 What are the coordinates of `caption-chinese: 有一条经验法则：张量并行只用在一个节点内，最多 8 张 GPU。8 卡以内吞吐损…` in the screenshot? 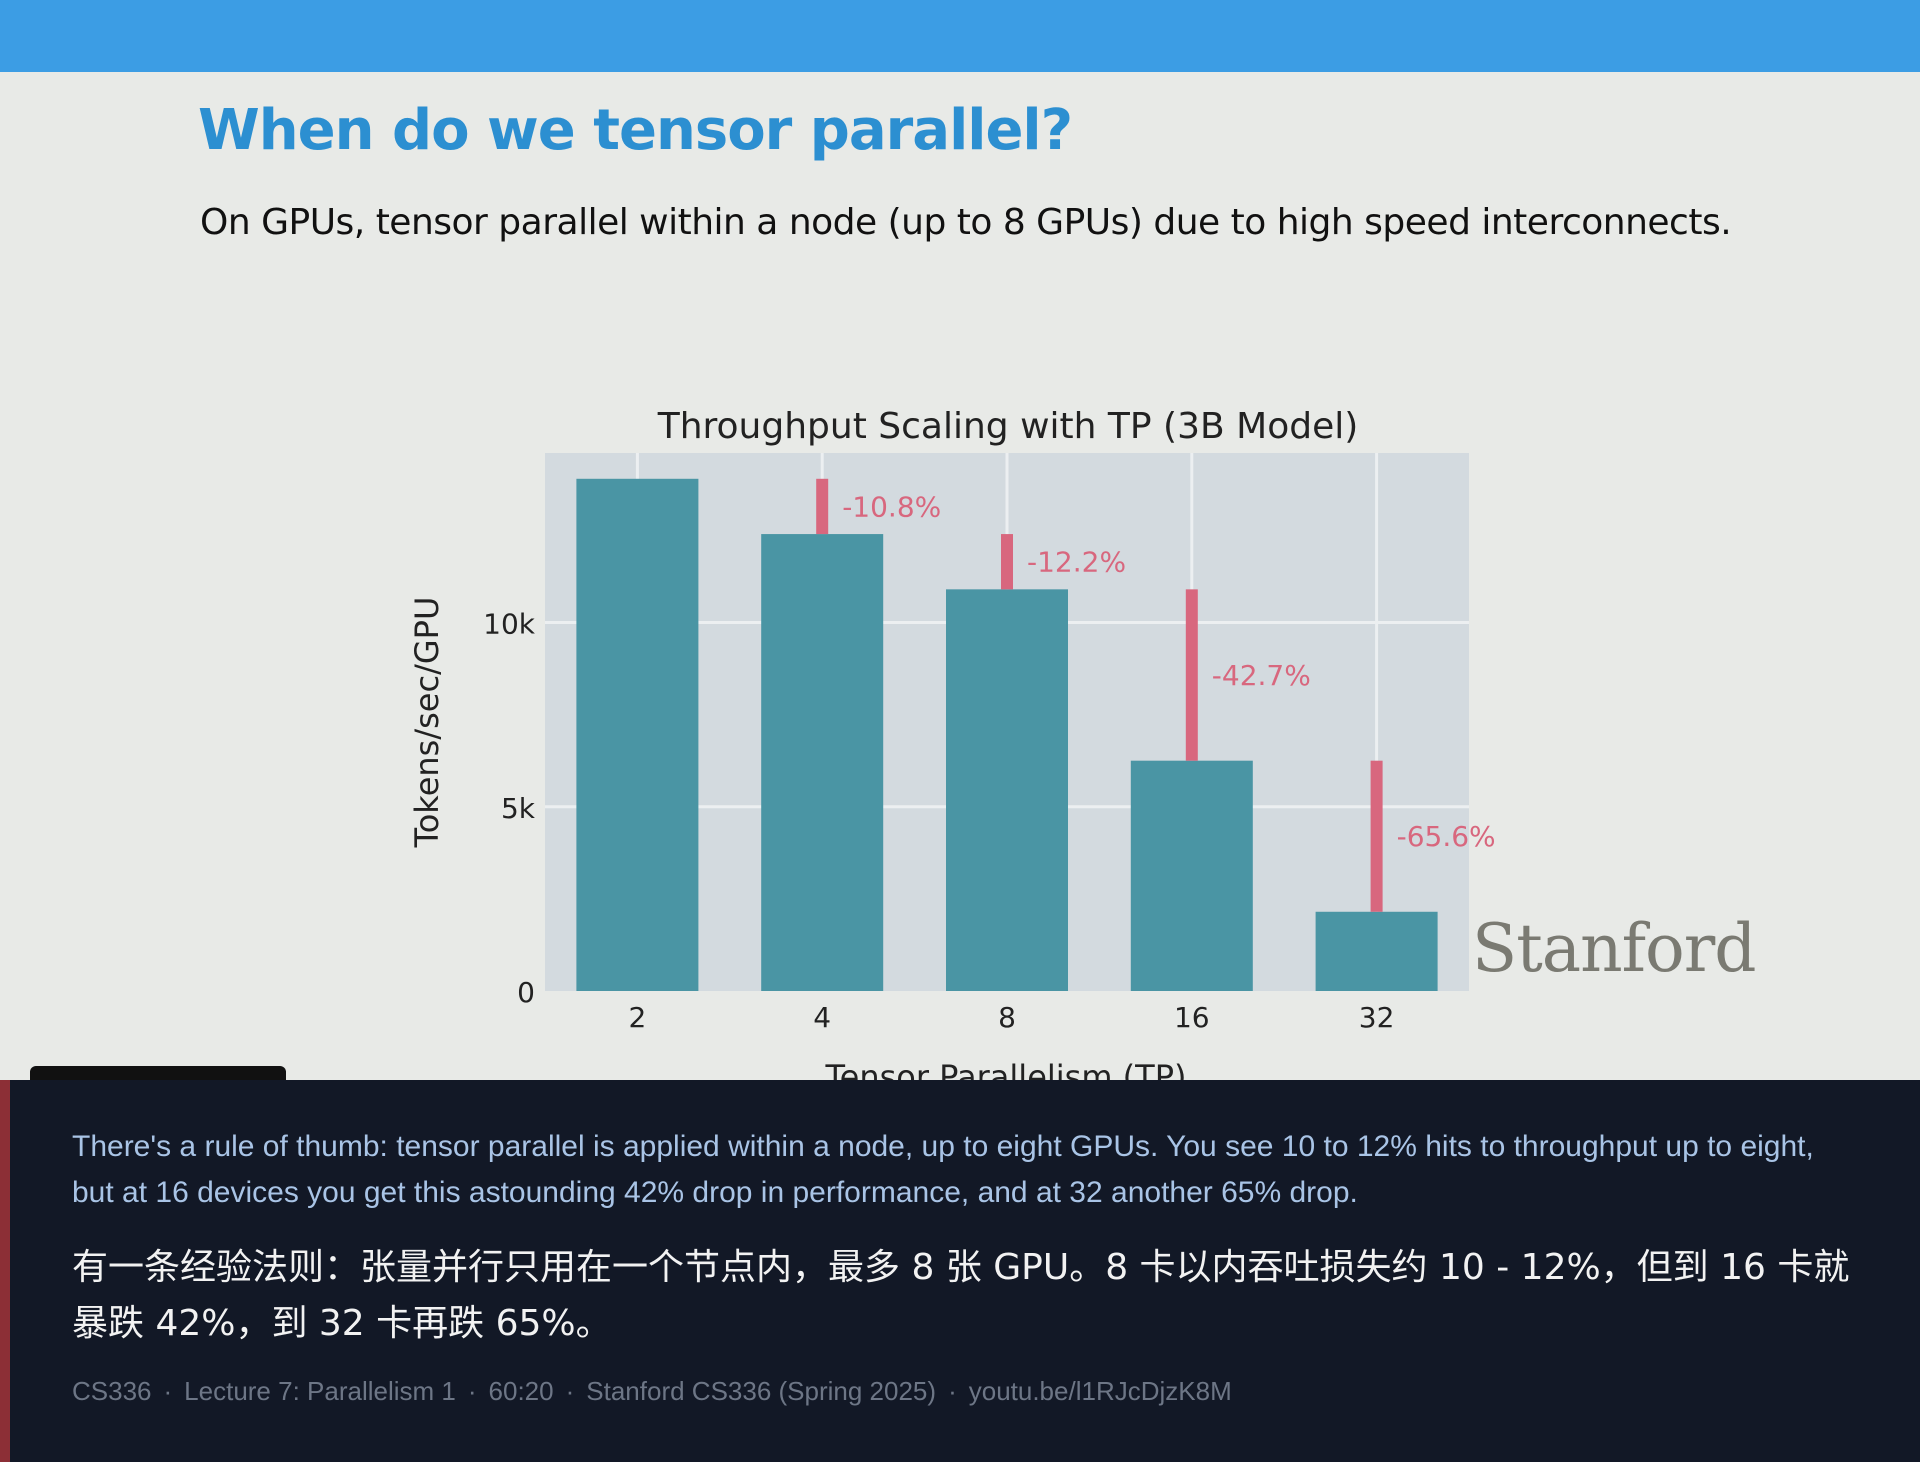 It's located at (961, 1295).